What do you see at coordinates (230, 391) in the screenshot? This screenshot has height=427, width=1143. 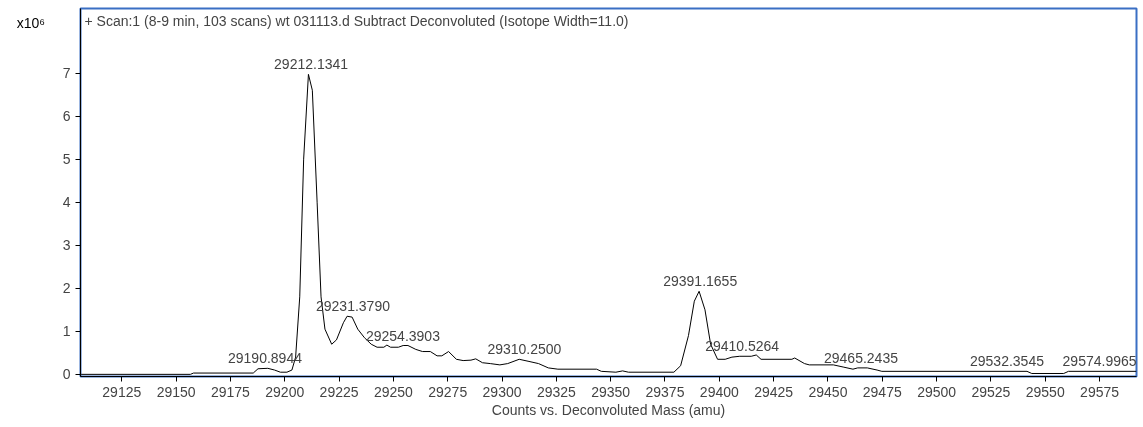 I see `x-tick-label: 29175` at bounding box center [230, 391].